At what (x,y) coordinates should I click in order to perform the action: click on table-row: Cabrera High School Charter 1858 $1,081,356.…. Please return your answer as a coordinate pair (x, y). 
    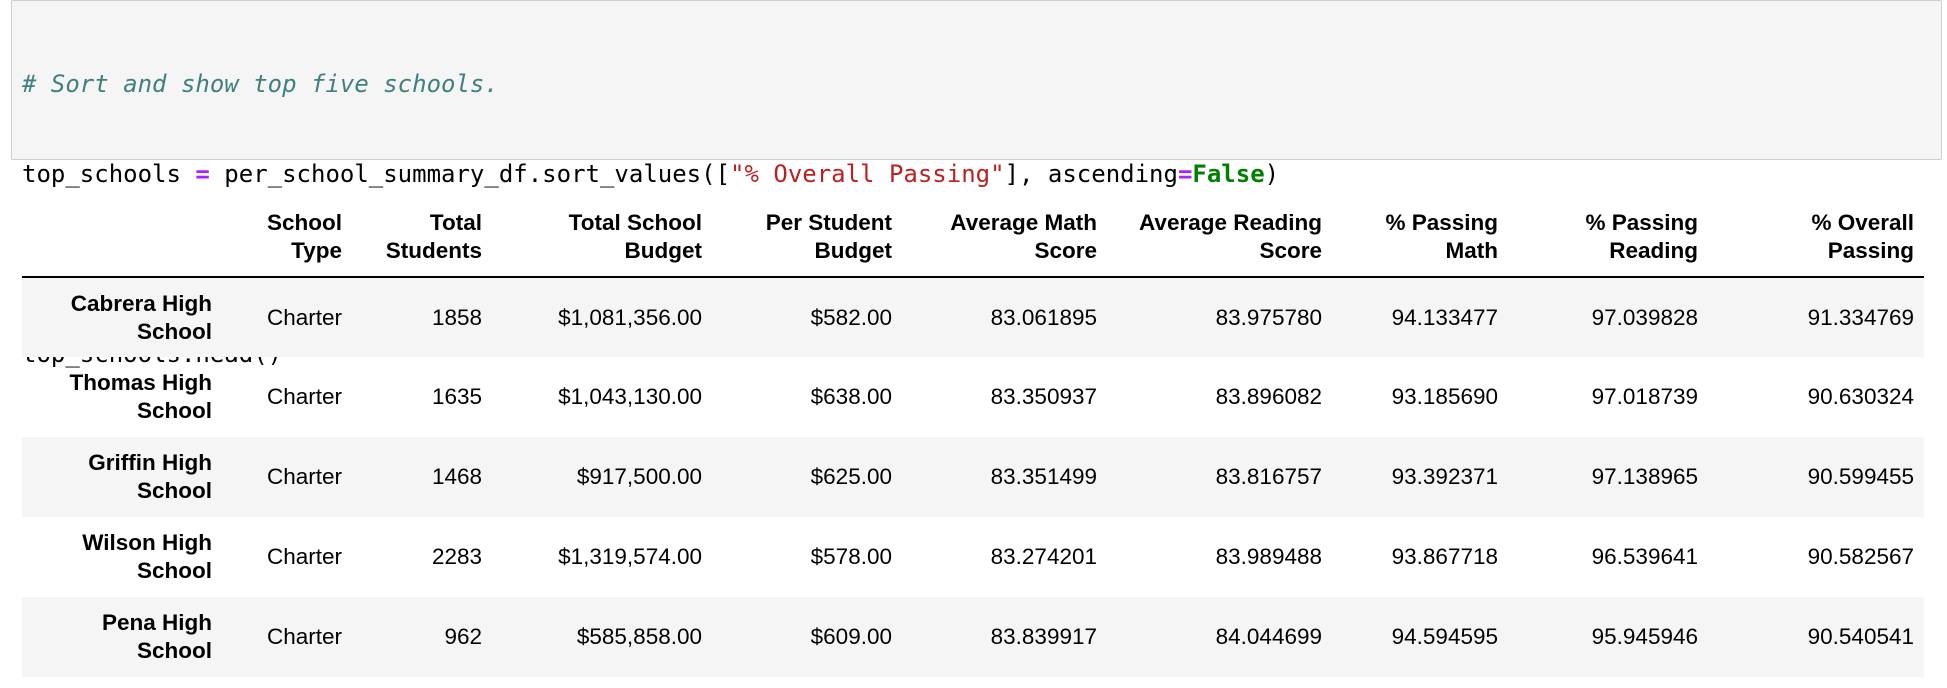
    Looking at the image, I should click on (973, 317).